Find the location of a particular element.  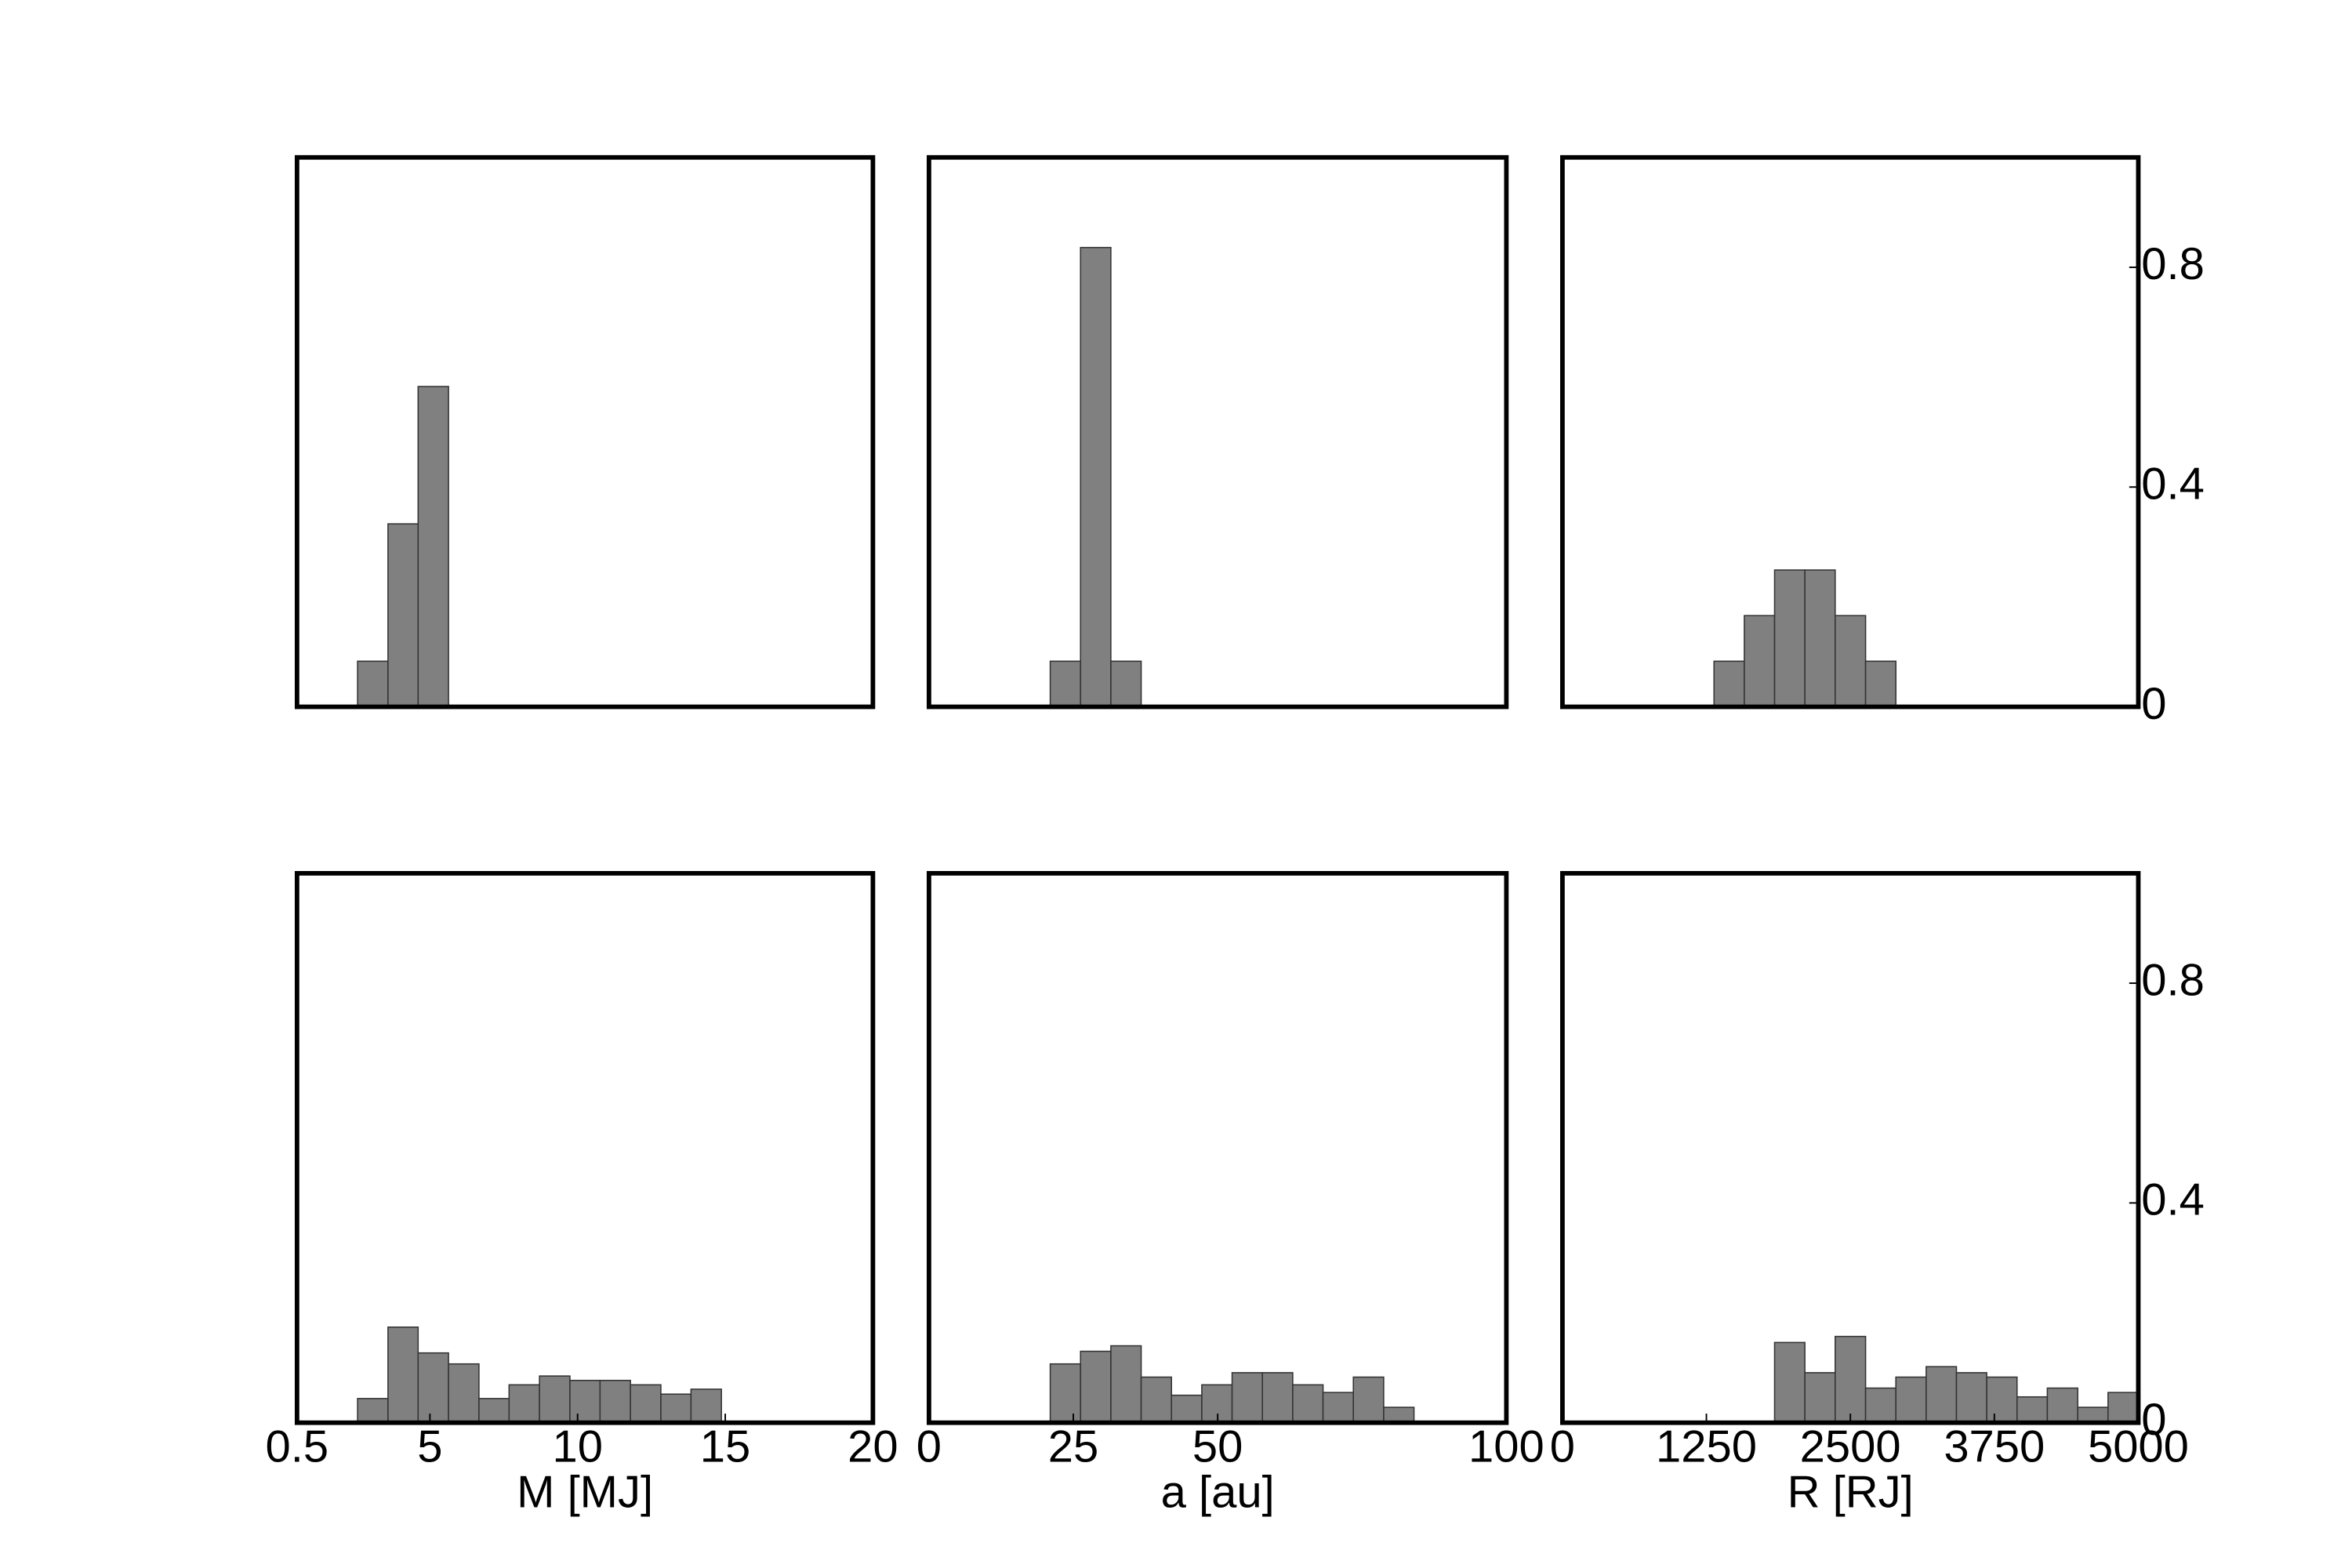

x-tick-label: 15 is located at coordinates (725, 1447).